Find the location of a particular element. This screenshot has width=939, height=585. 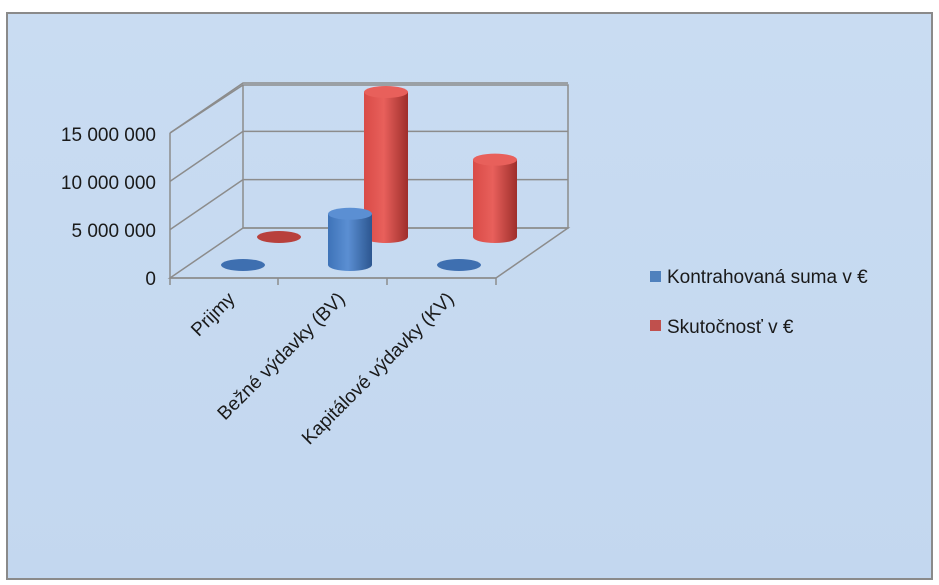

y-tick-label: 0 is located at coordinates (150, 279).